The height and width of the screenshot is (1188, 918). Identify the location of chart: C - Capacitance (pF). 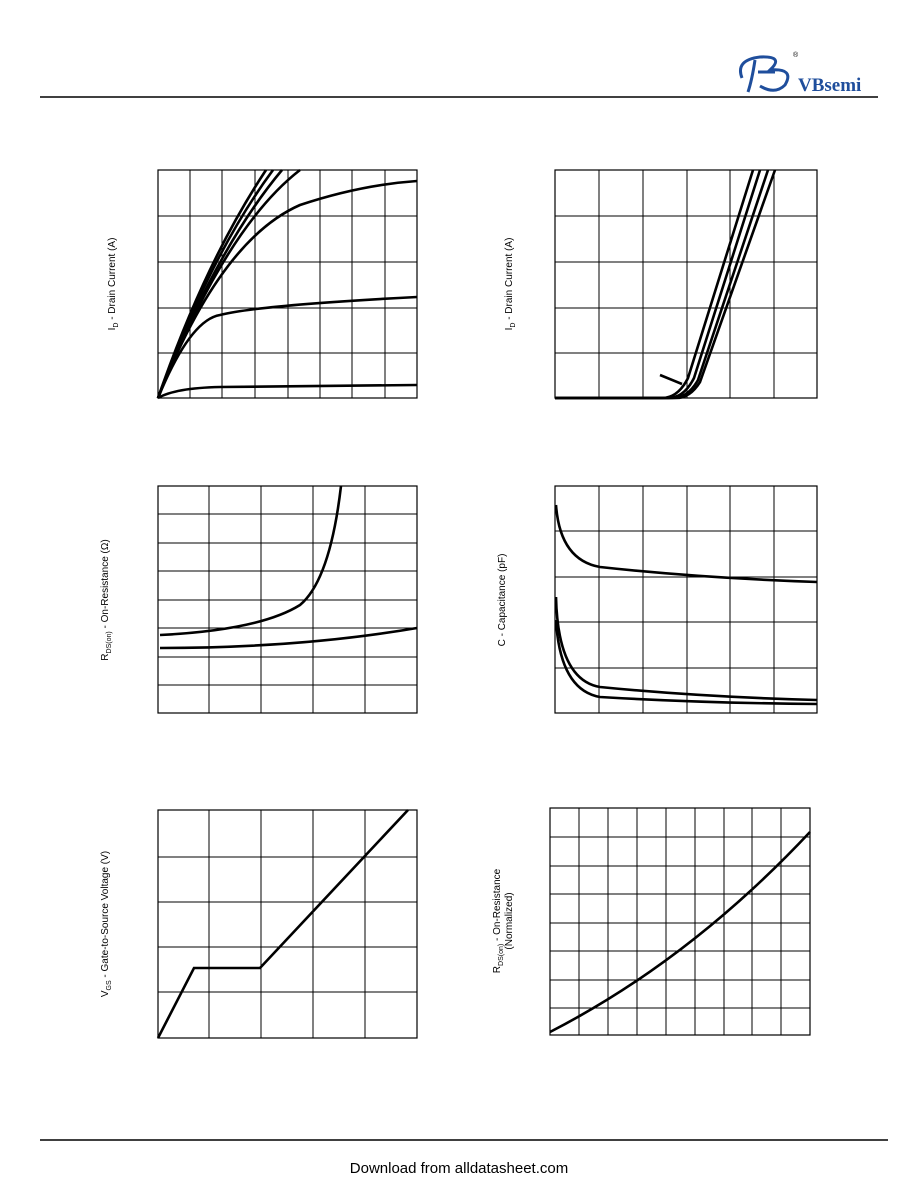
(657, 599).